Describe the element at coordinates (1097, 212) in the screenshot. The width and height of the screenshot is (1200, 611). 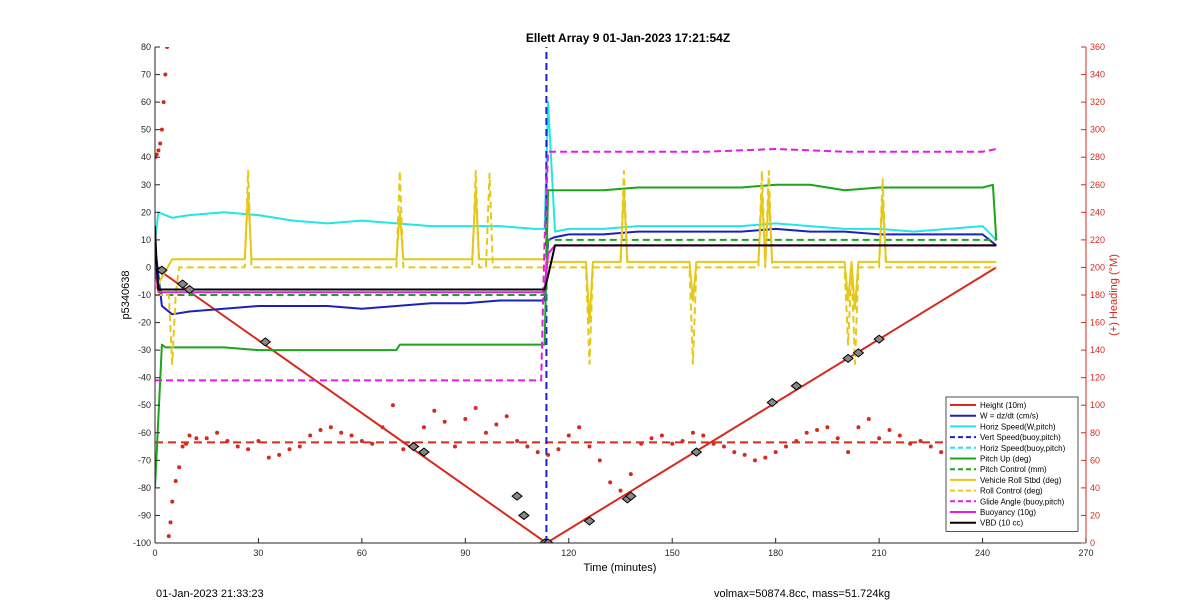
I see `y2-tick-label: 240` at that location.